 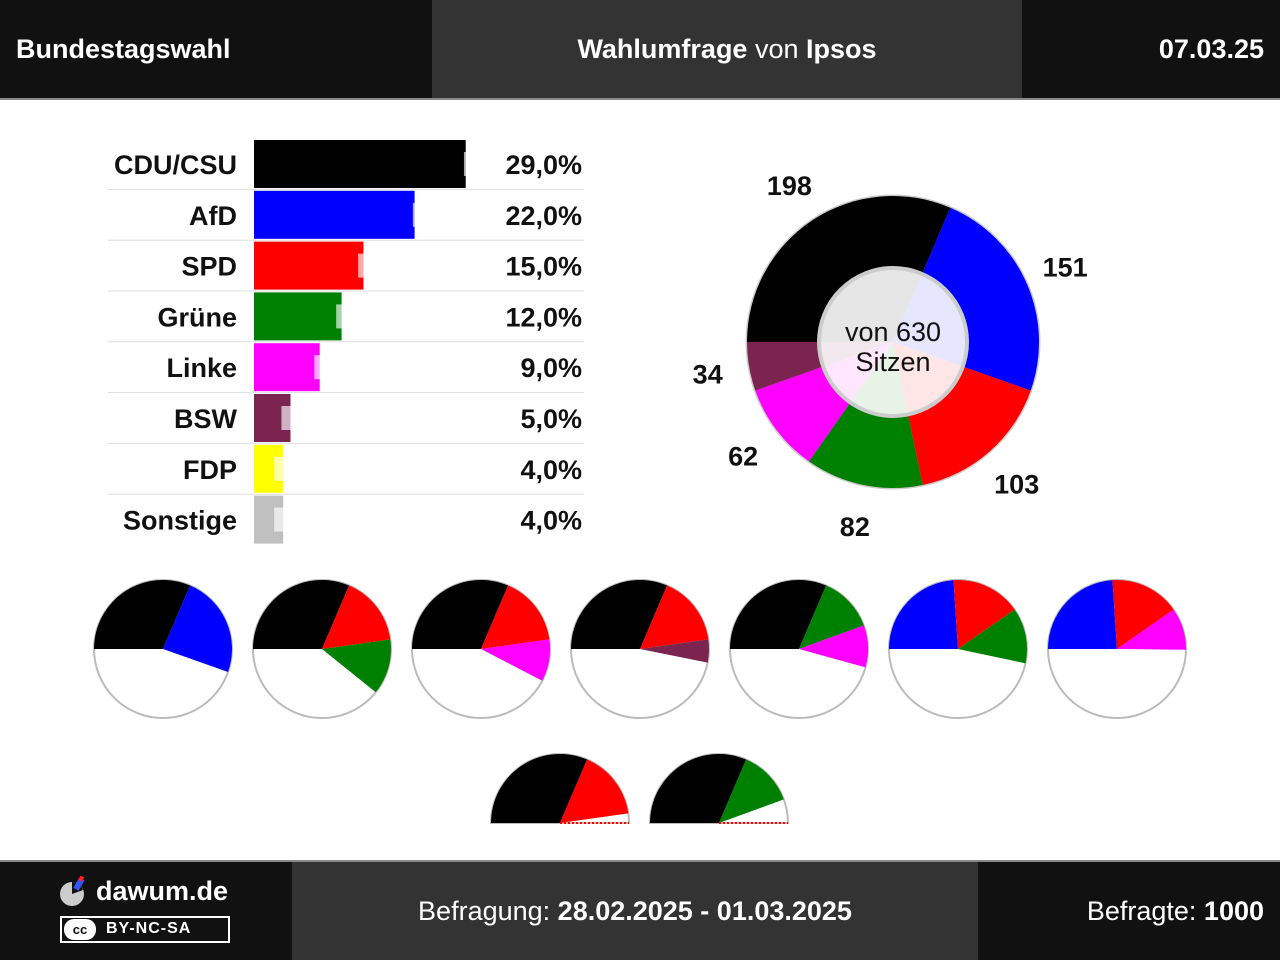 I want to click on poll-title: Wahlumfrage von Ipsos, so click(x=727, y=49).